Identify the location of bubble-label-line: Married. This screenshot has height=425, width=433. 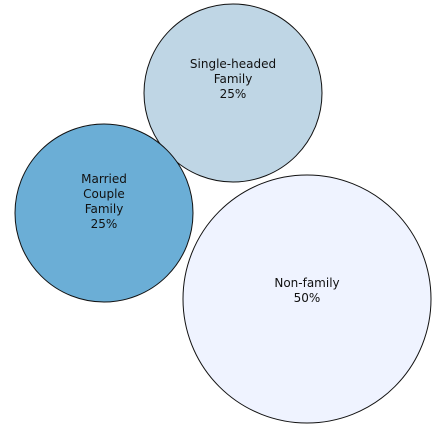
(104, 179).